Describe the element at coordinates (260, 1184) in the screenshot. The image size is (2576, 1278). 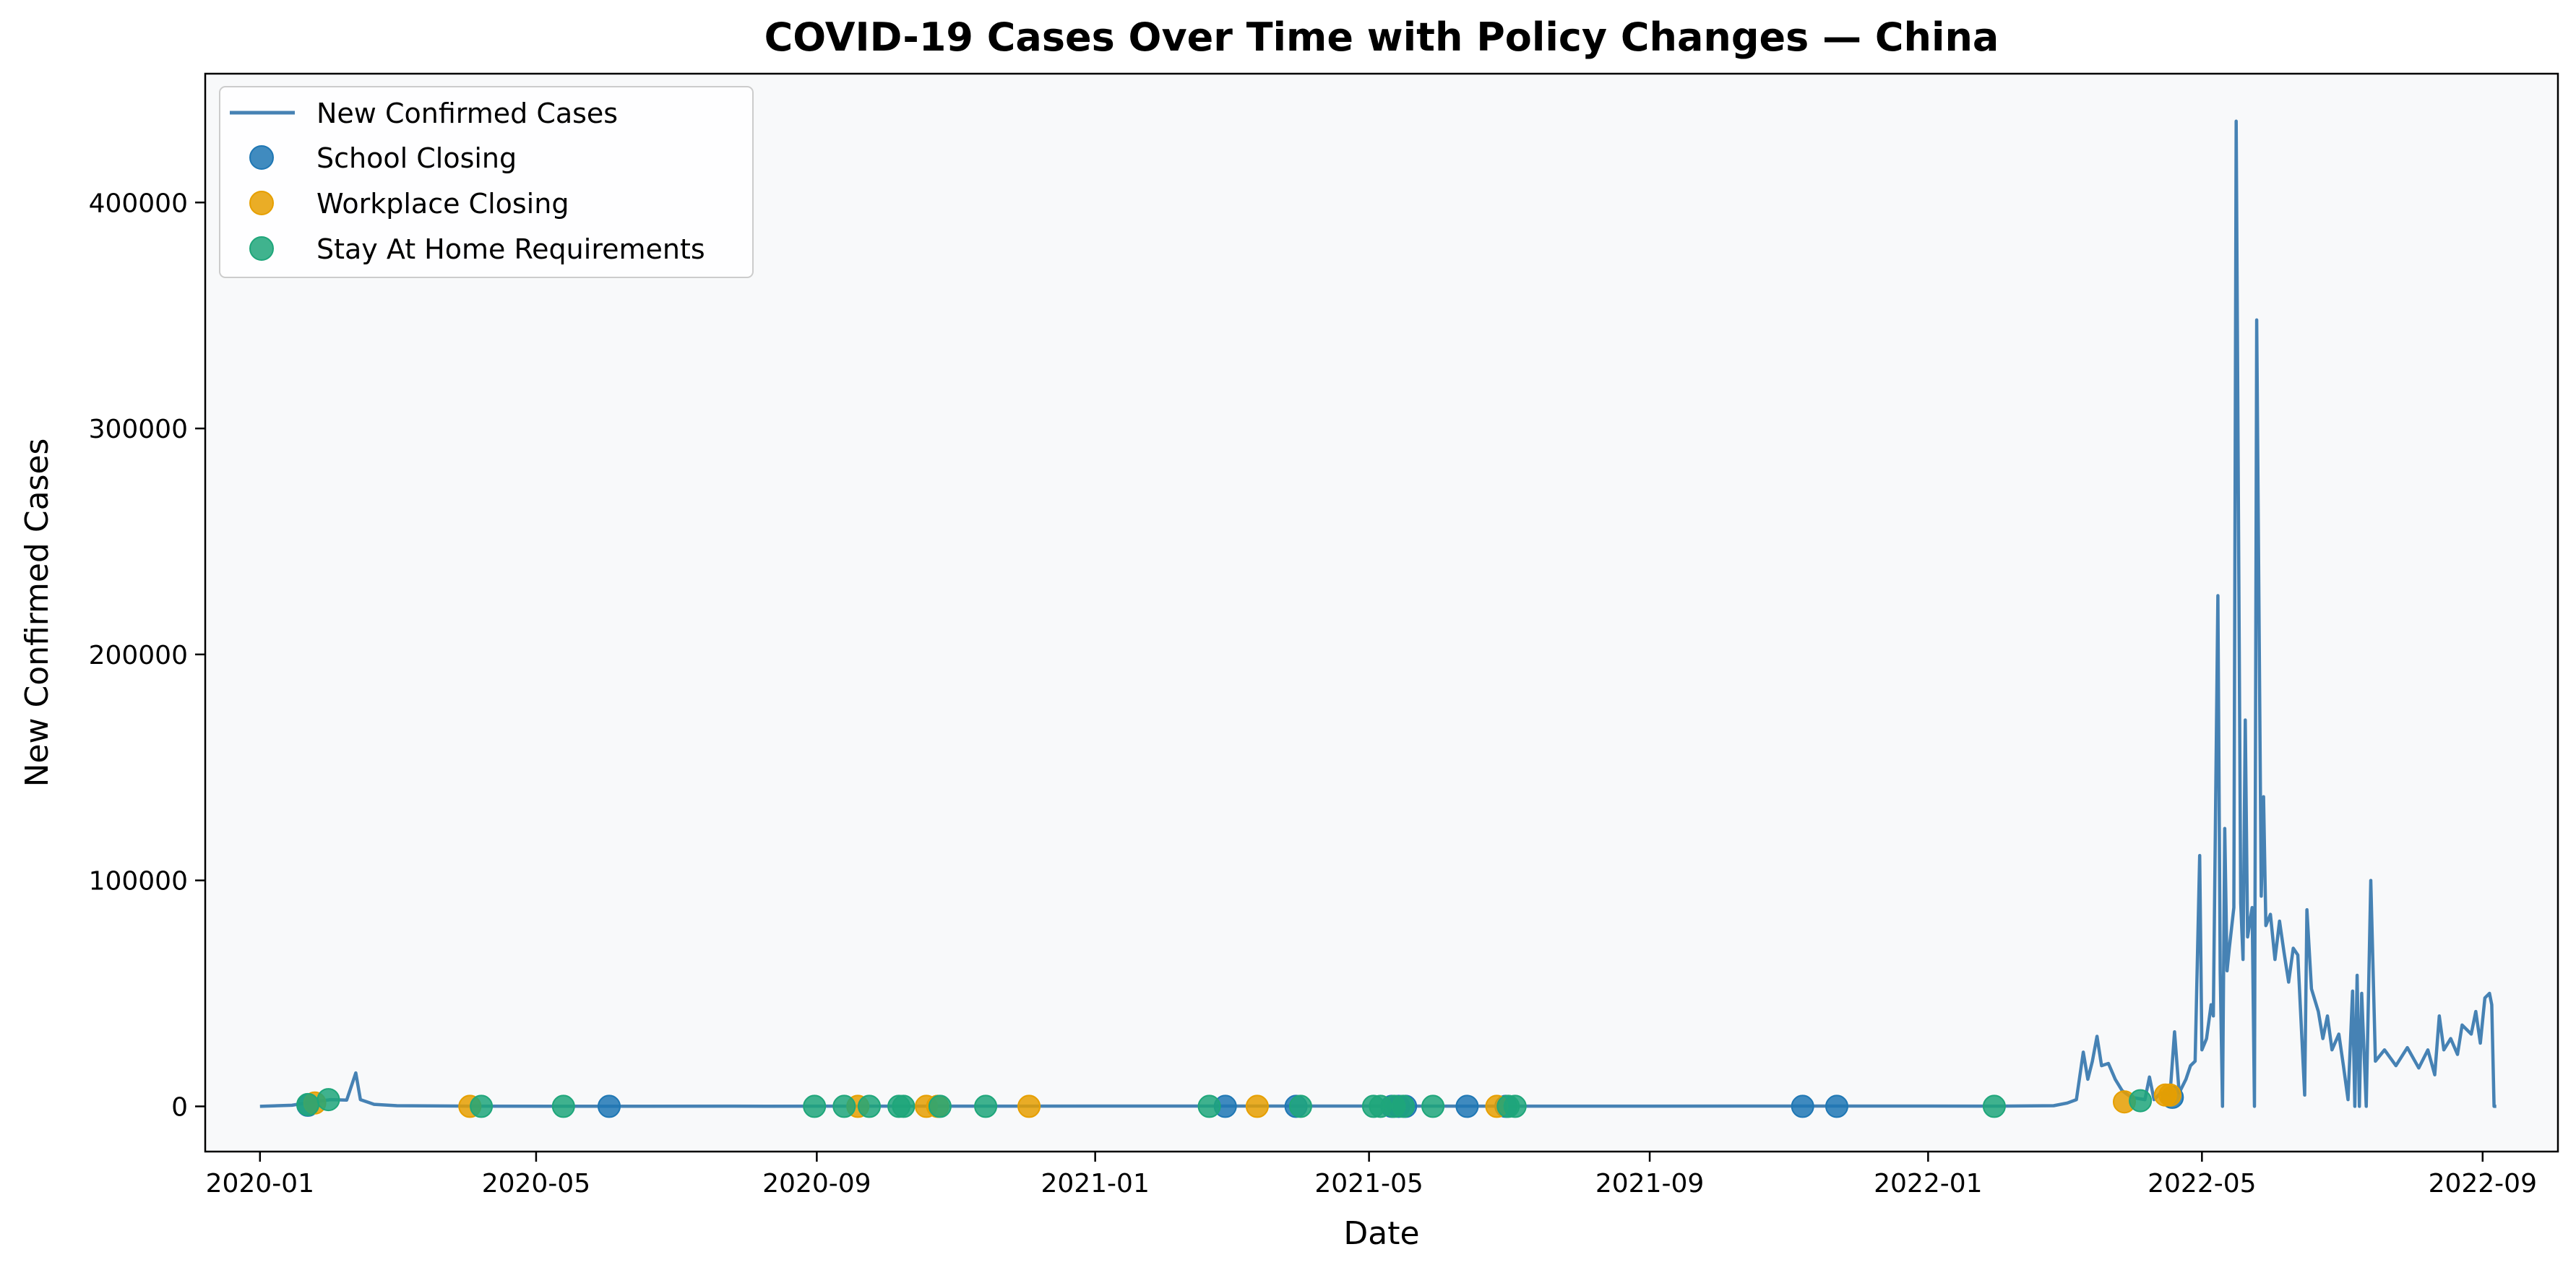
I see `x-tick-label: 2020-01` at that location.